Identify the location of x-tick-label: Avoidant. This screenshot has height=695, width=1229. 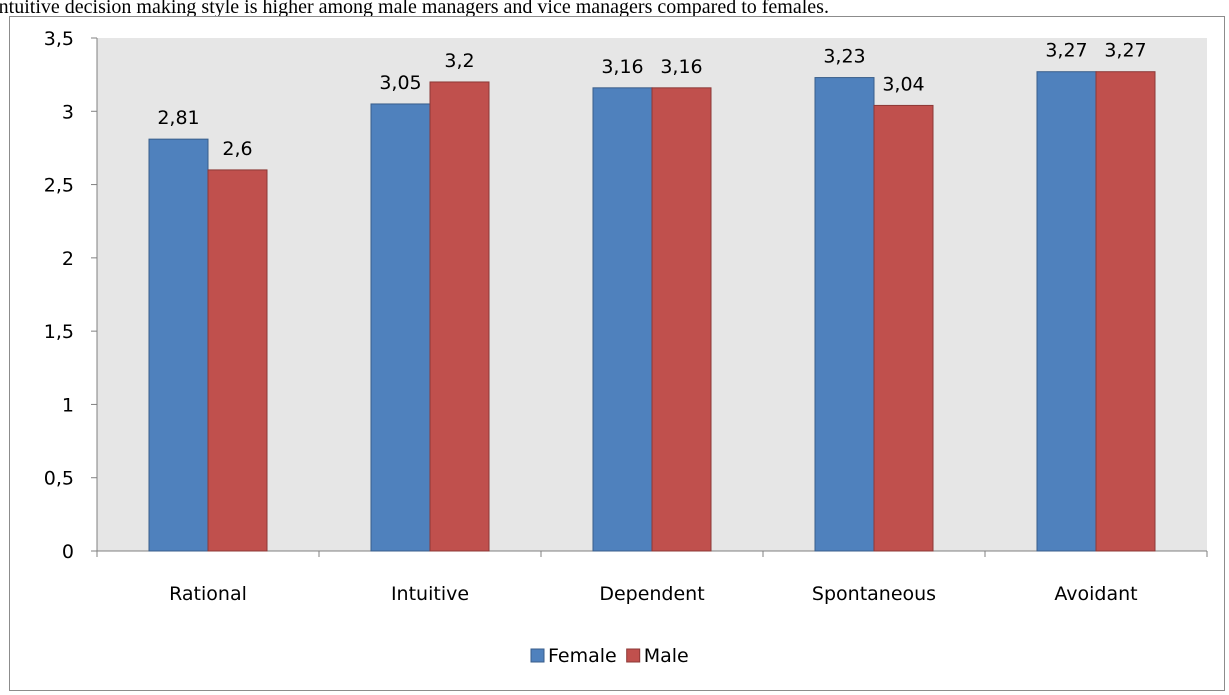
(1095, 594).